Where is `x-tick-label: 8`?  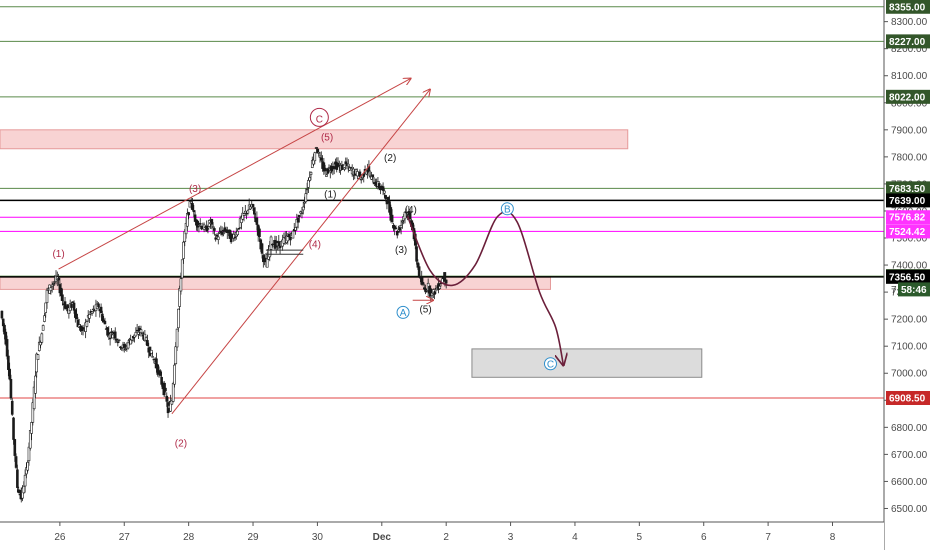
x-tick-label: 8 is located at coordinates (833, 537).